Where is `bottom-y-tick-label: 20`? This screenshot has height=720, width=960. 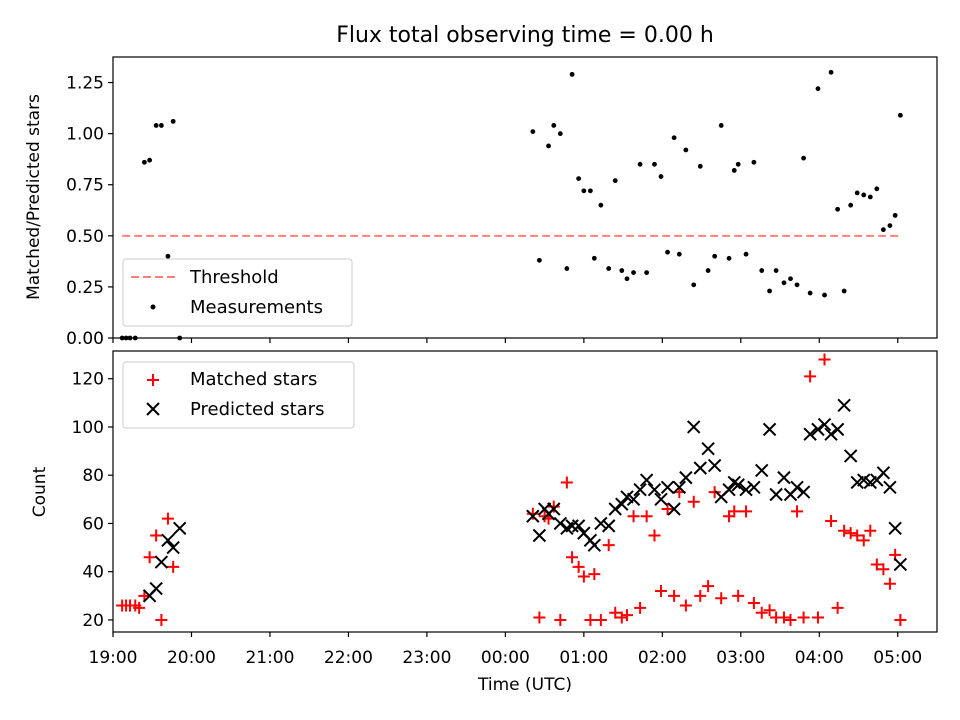 bottom-y-tick-label: 20 is located at coordinates (93, 621).